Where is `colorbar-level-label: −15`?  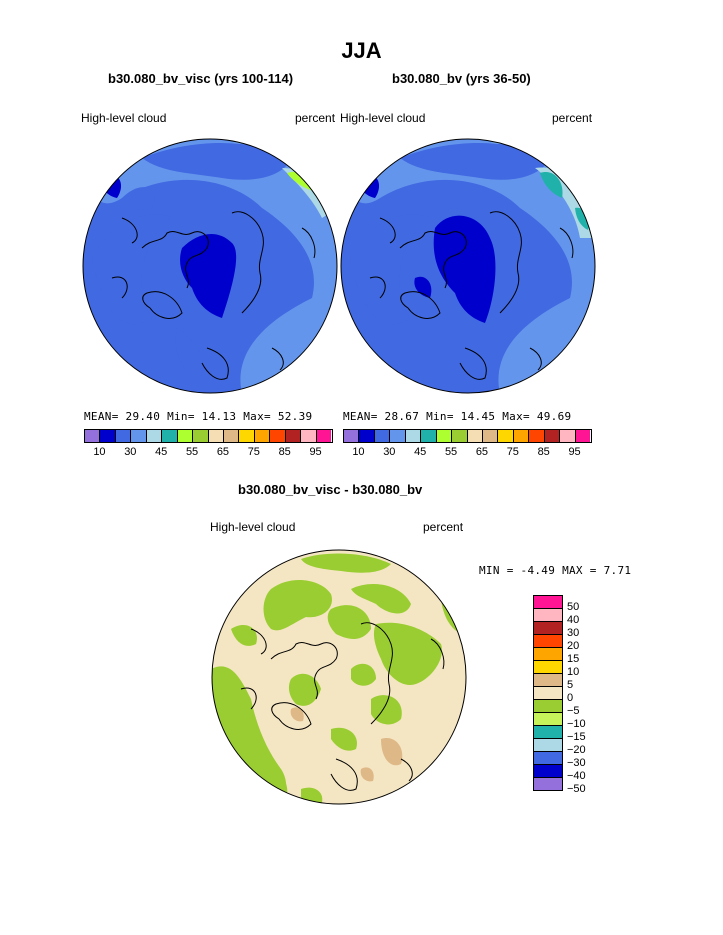
colorbar-level-label: −15 is located at coordinates (576, 737).